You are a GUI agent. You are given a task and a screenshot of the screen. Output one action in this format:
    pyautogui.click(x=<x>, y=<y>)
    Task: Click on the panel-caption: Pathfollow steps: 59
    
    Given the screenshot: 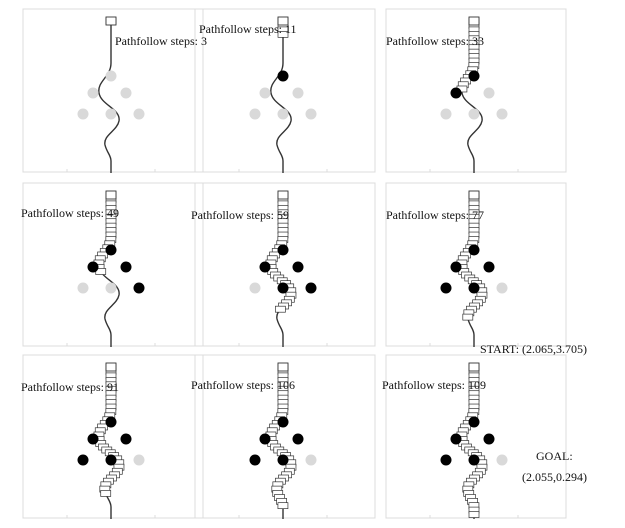 What is the action you would take?
    pyautogui.click(x=240, y=215)
    